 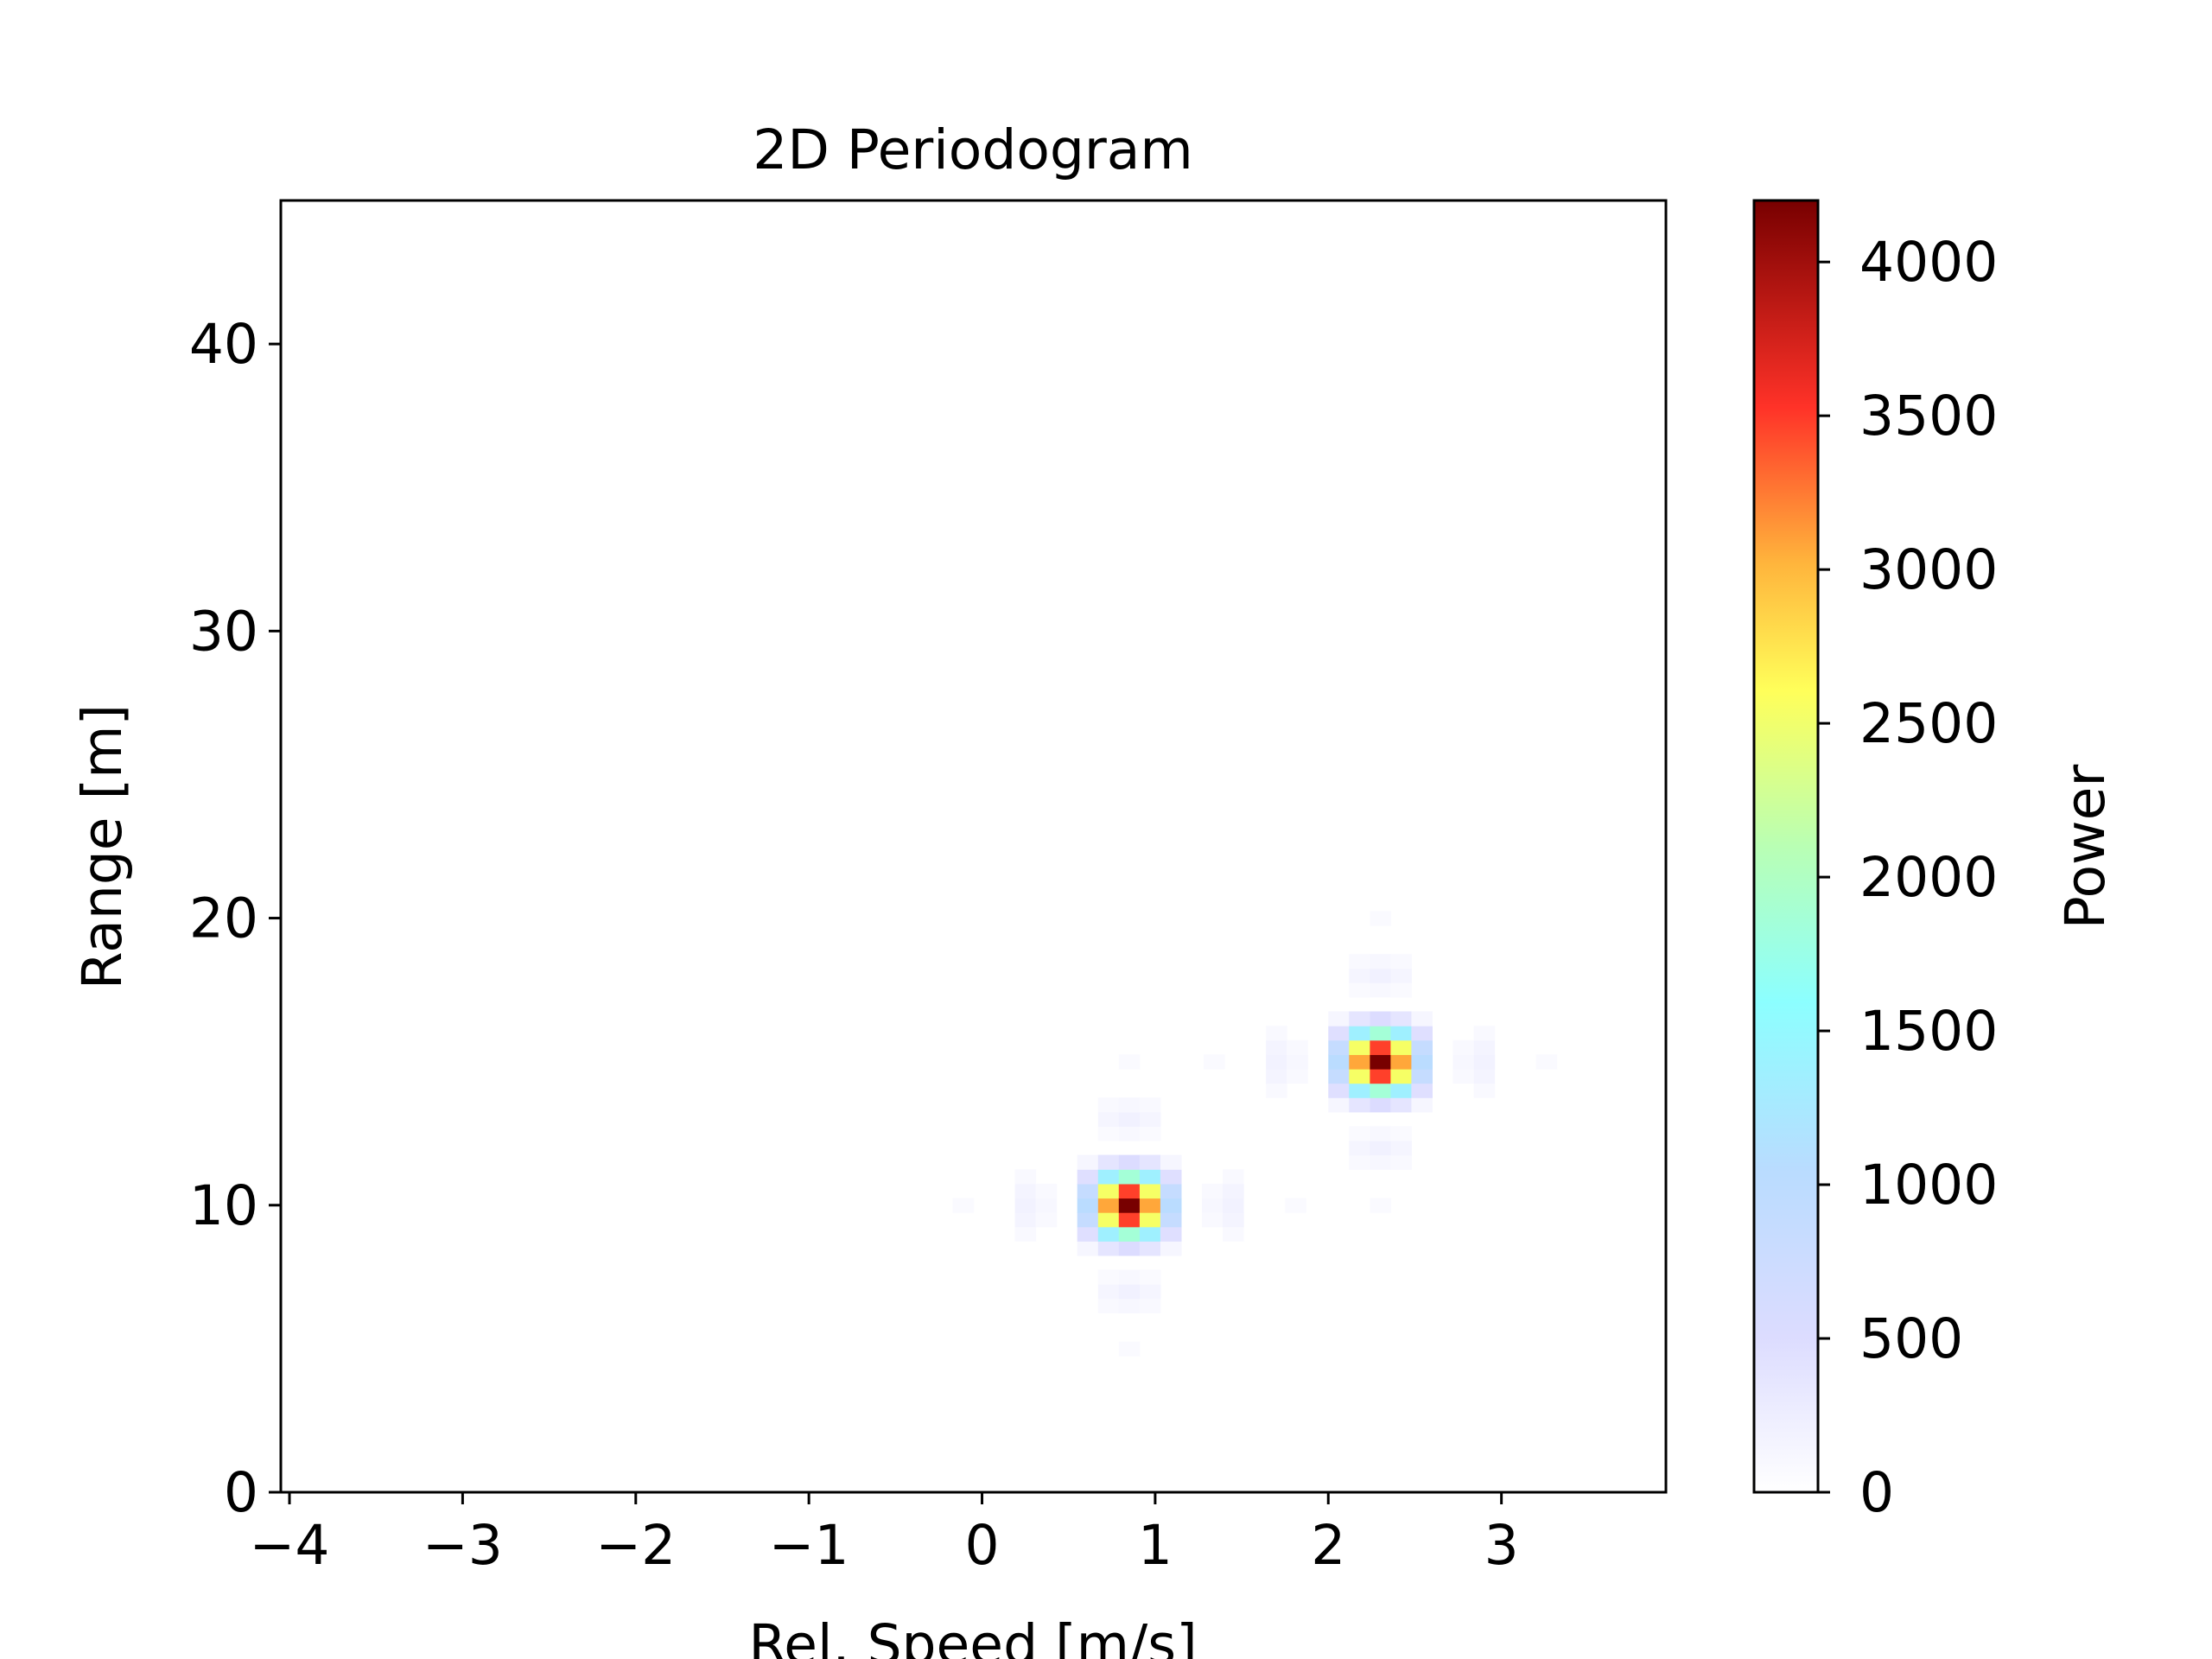 What do you see at coordinates (1876, 1492) in the screenshot?
I see `colorbar-tick-label: 0` at bounding box center [1876, 1492].